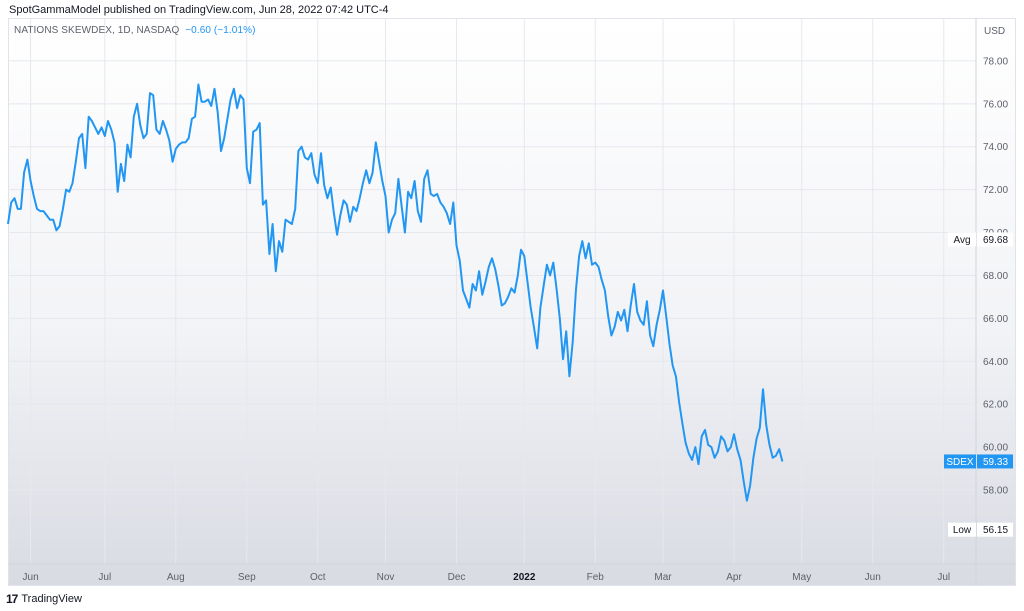  Describe the element at coordinates (524, 577) in the screenshot. I see `time-tick-label: 2022` at that location.